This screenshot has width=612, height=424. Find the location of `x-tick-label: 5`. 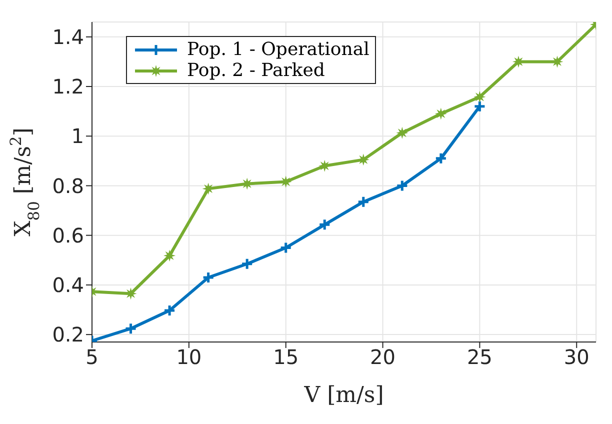

x-tick-label: 5 is located at coordinates (92, 357).